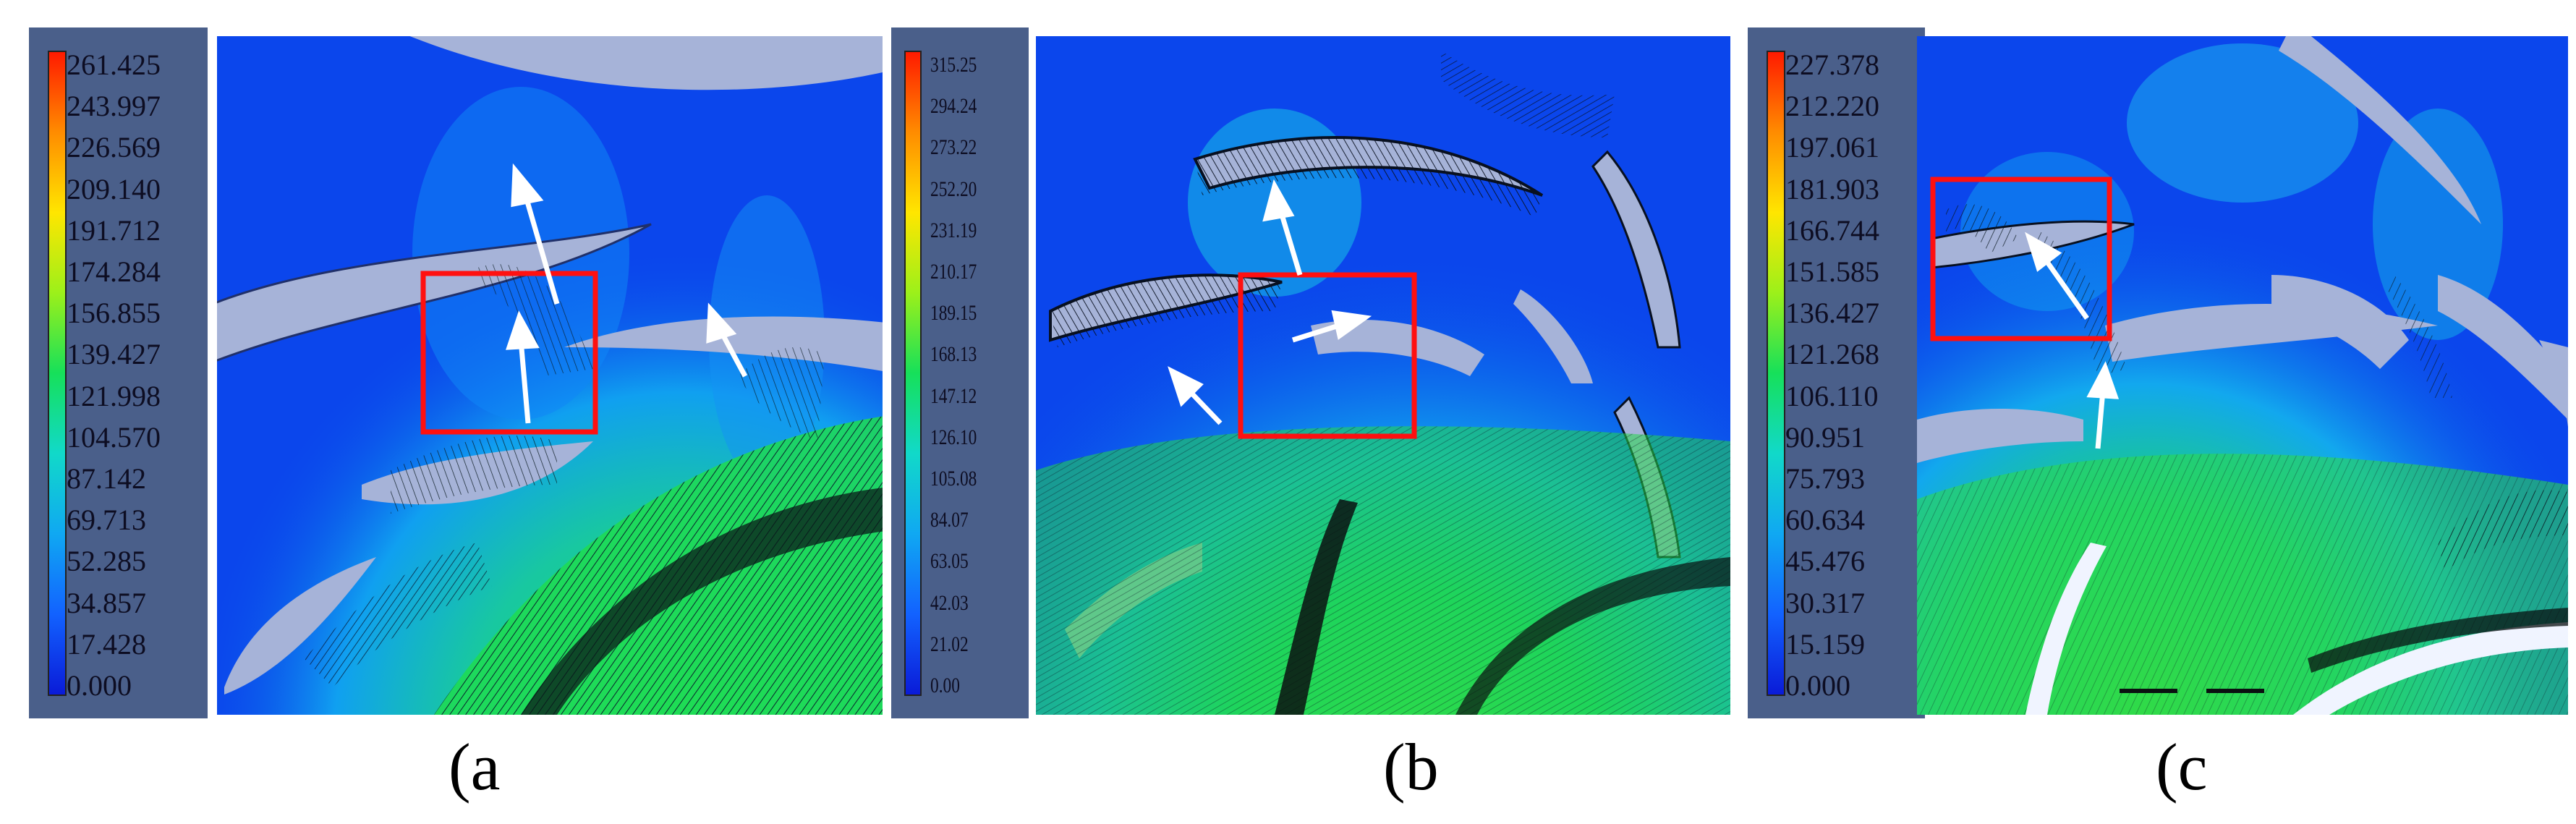  What do you see at coordinates (114, 313) in the screenshot?
I see `colorbar-a-label: 156.855` at bounding box center [114, 313].